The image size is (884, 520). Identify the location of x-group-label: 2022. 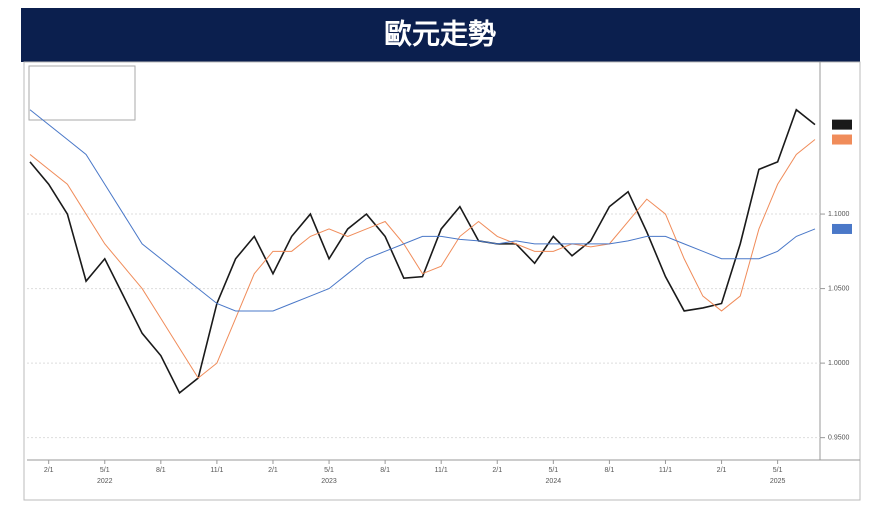
(105, 481).